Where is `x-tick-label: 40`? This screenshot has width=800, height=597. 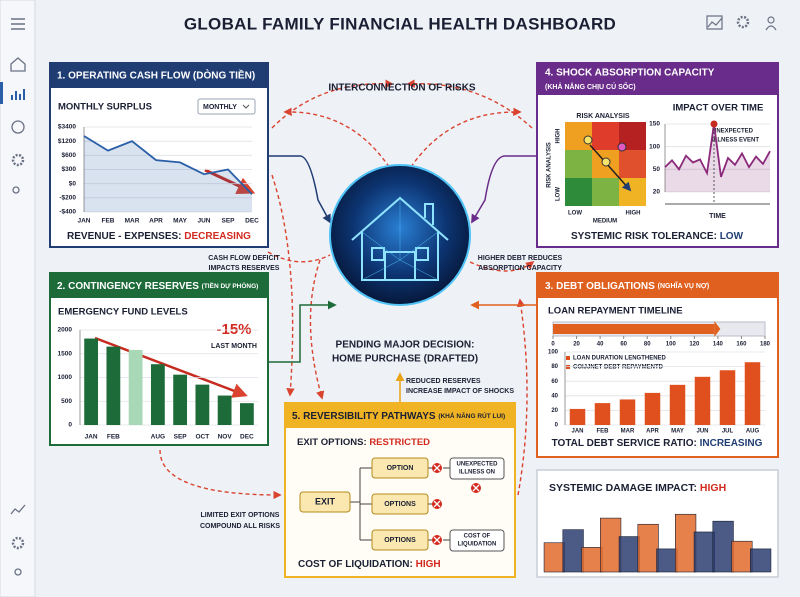
x-tick-label: 40 is located at coordinates (600, 345).